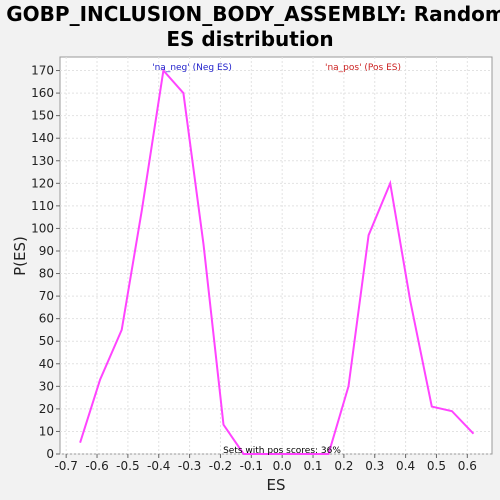 The width and height of the screenshot is (500, 500). What do you see at coordinates (192, 68) in the screenshot?
I see `annotation-neg: 'na_neg' (Neg ES)` at bounding box center [192, 68].